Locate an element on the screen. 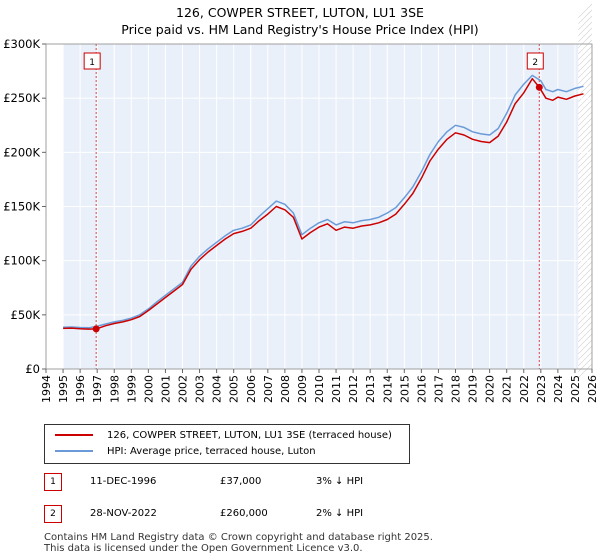 The image size is (600, 560). x-tick-label: 2005 is located at coordinates (234, 389).